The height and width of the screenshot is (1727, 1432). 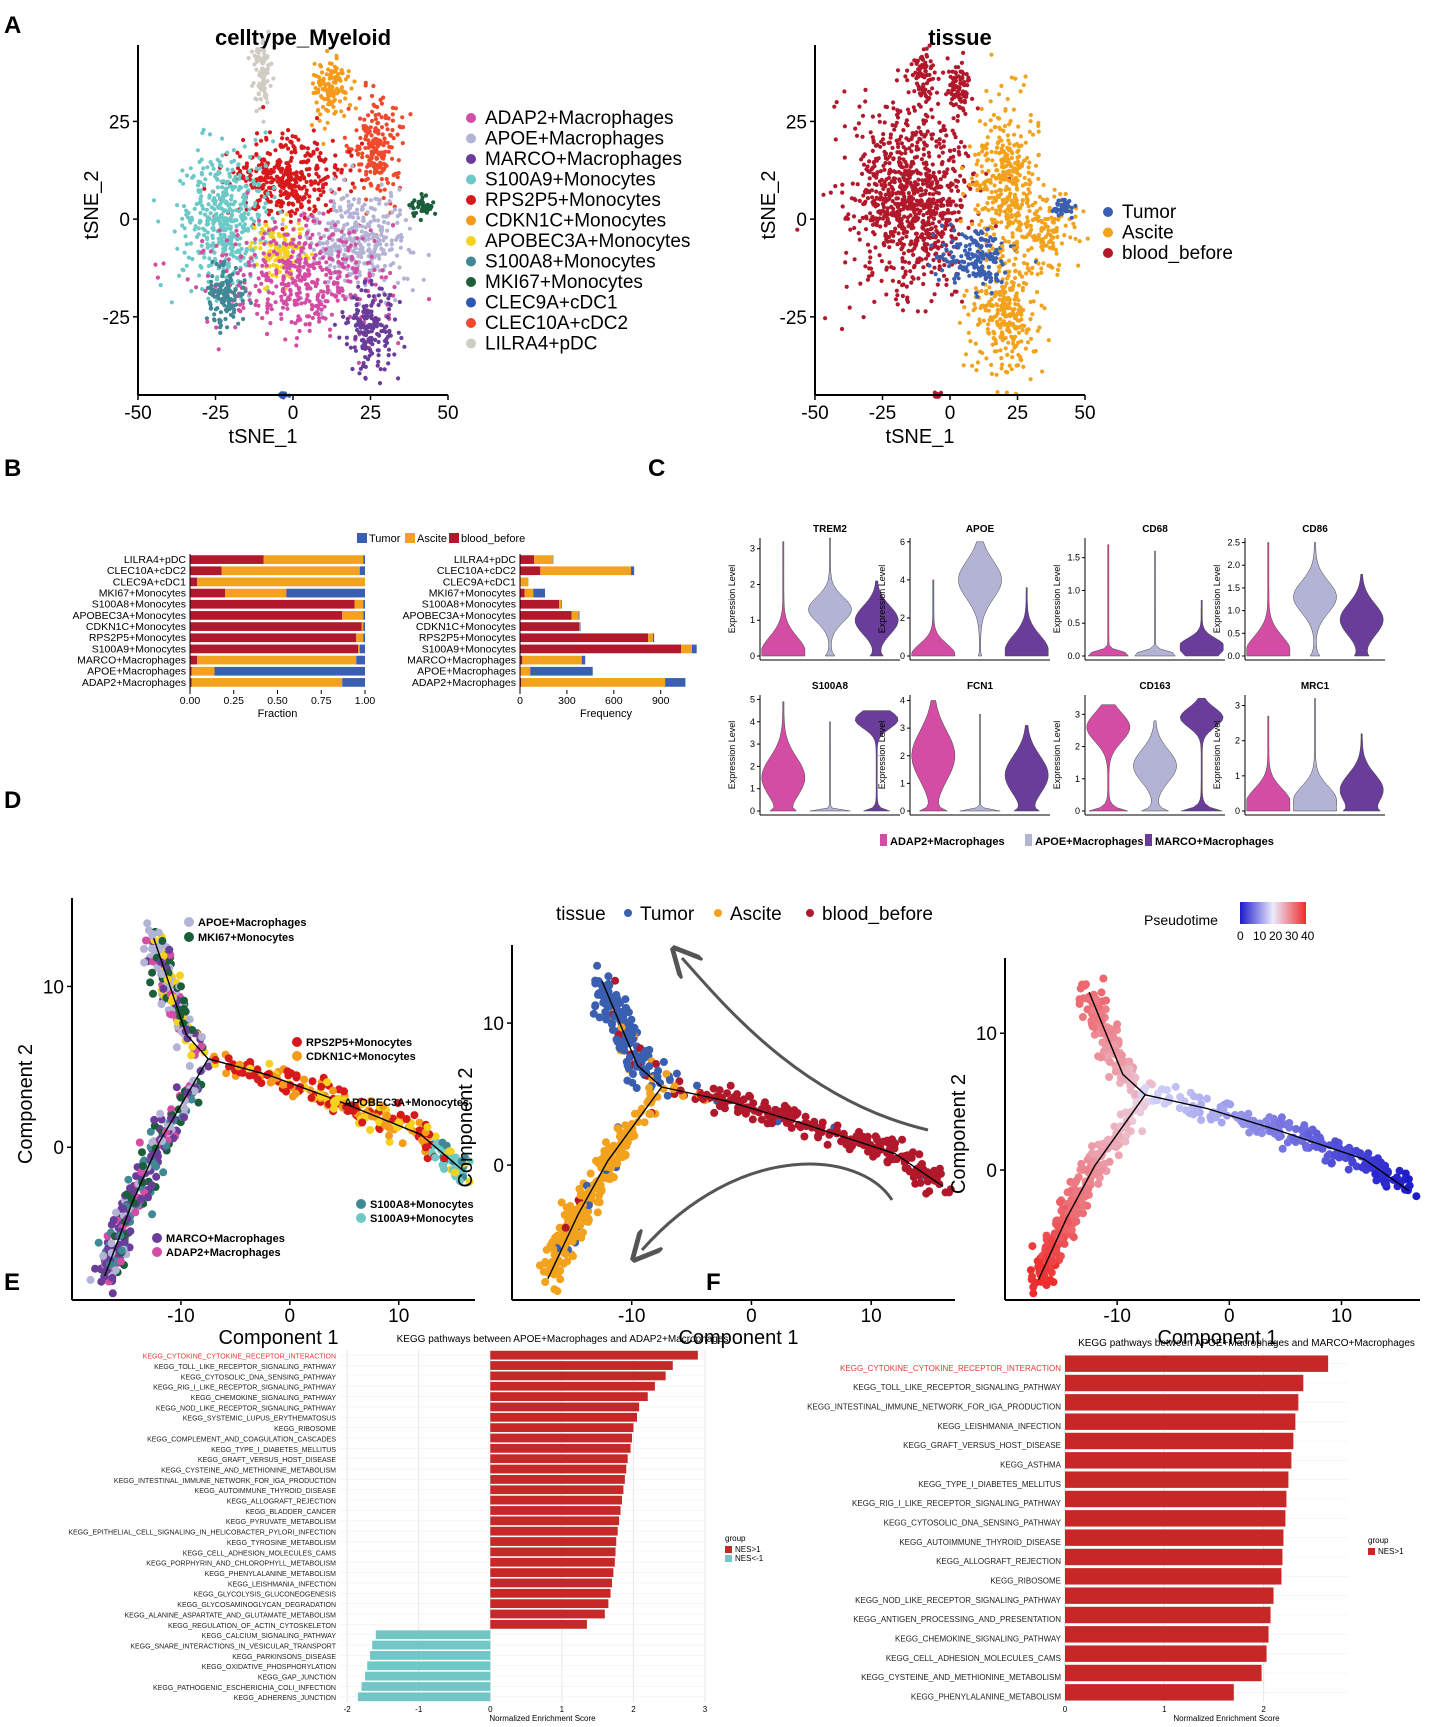 I want to click on x-axis-label: Frequency, so click(x=606, y=714).